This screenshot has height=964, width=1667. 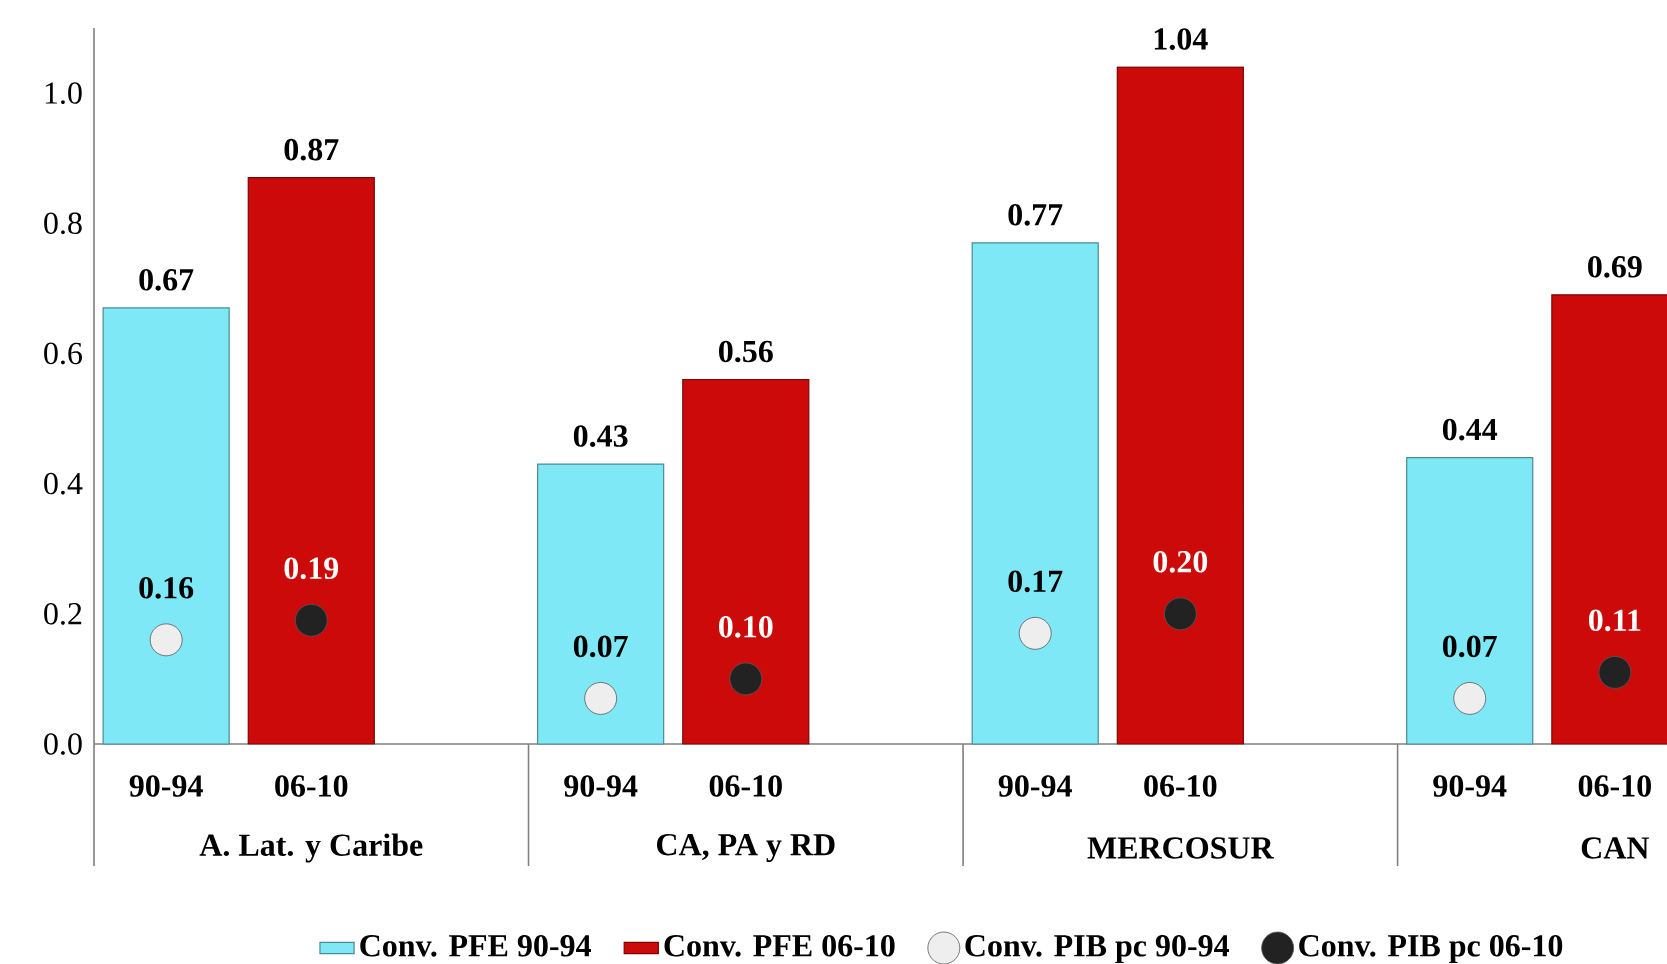 What do you see at coordinates (311, 568) in the screenshot?
I see `data-label: 0.19` at bounding box center [311, 568].